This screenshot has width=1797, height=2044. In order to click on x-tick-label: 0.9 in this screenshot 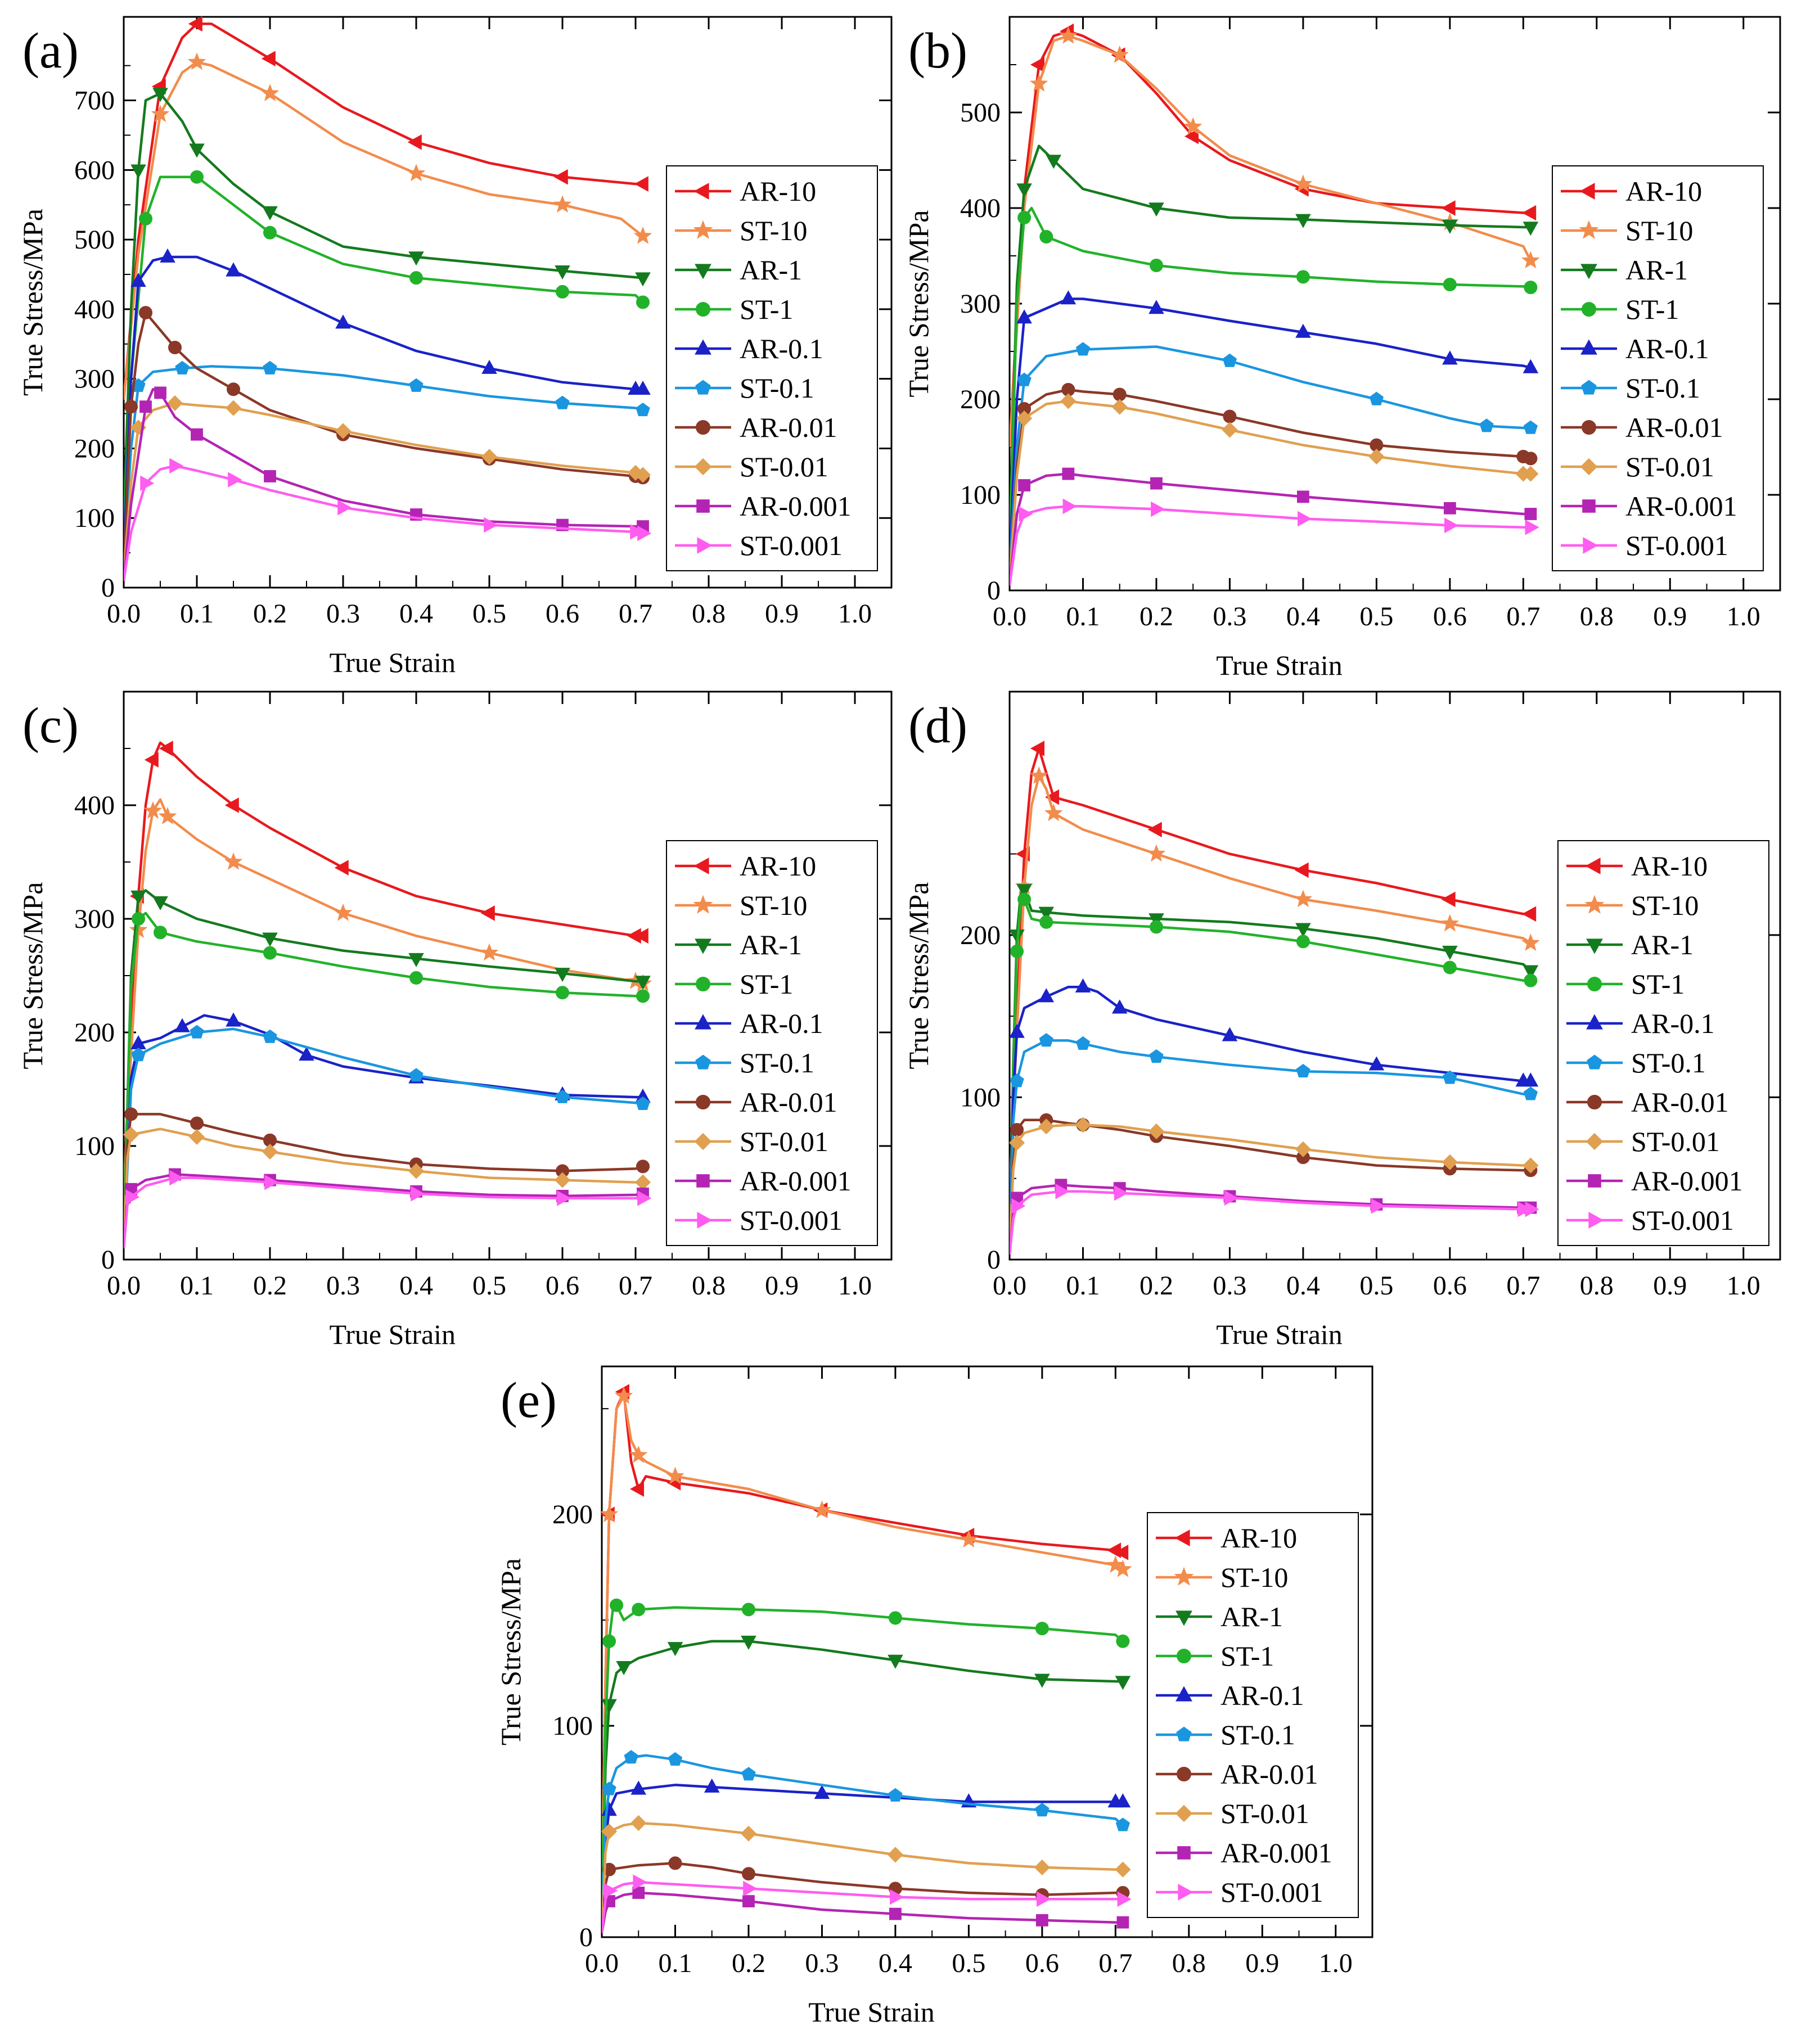, I will do `click(782, 1286)`.